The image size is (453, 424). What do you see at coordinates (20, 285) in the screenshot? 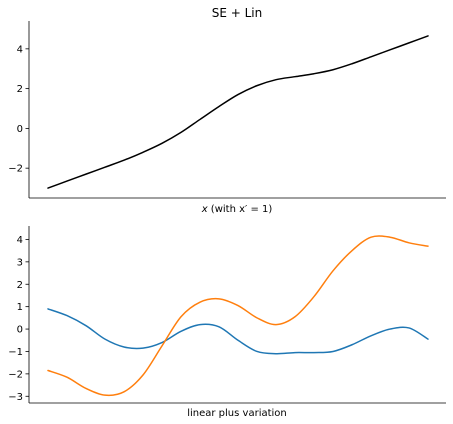
I see `panel2-ytick-label: 2` at bounding box center [20, 285].